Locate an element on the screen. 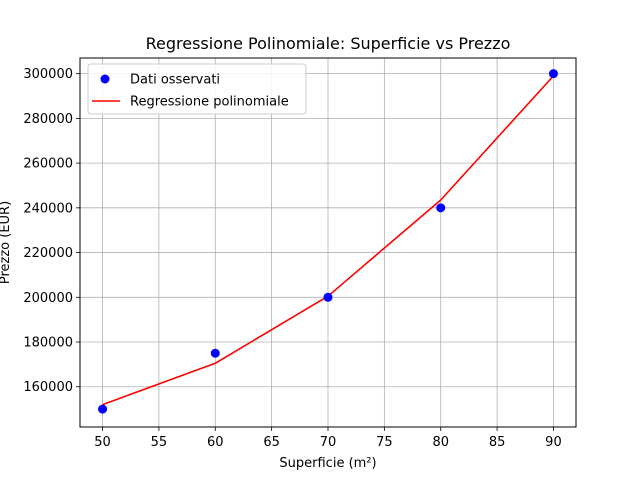 Image resolution: width=640 pixels, height=480 pixels. y-tick-label: 160000 is located at coordinates (48, 387).